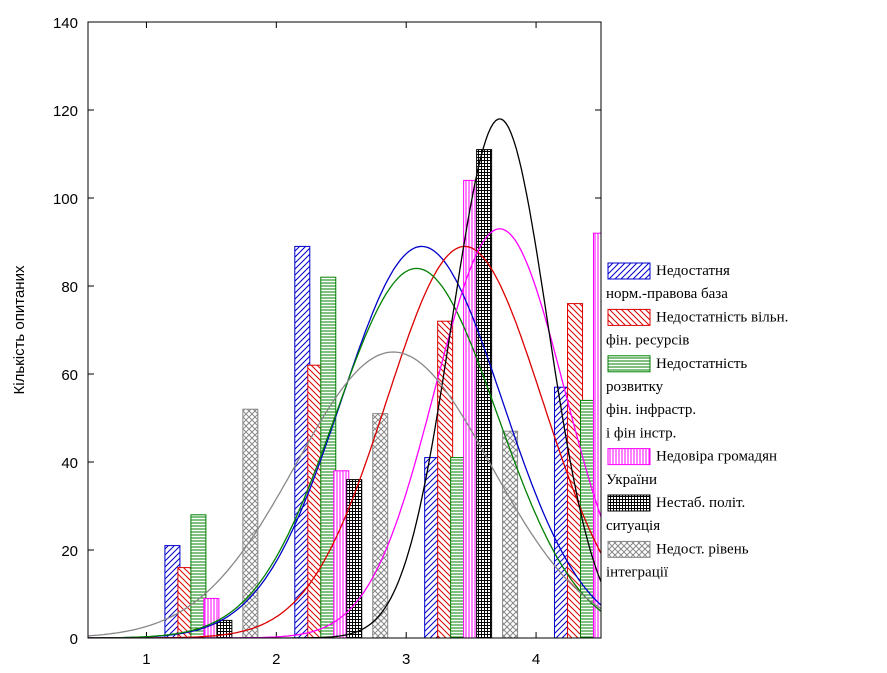 The image size is (887, 673). What do you see at coordinates (716, 457) in the screenshot?
I see `legend-label: Недовіра громадян` at bounding box center [716, 457].